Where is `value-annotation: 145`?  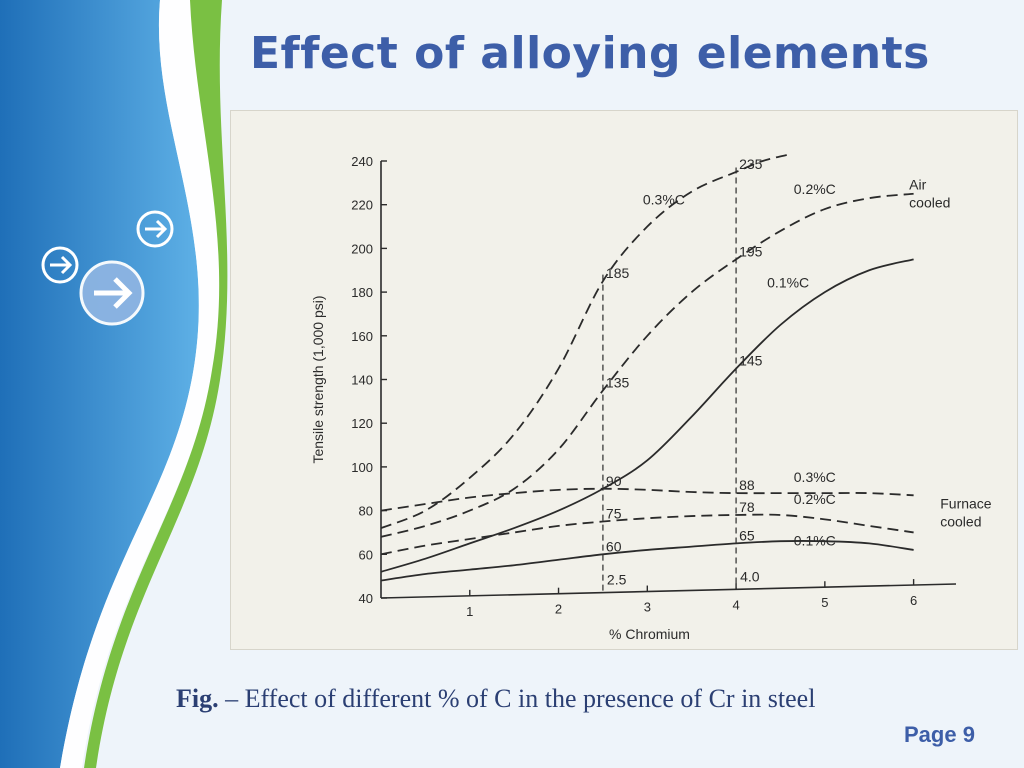 value-annotation: 145 is located at coordinates (751, 361).